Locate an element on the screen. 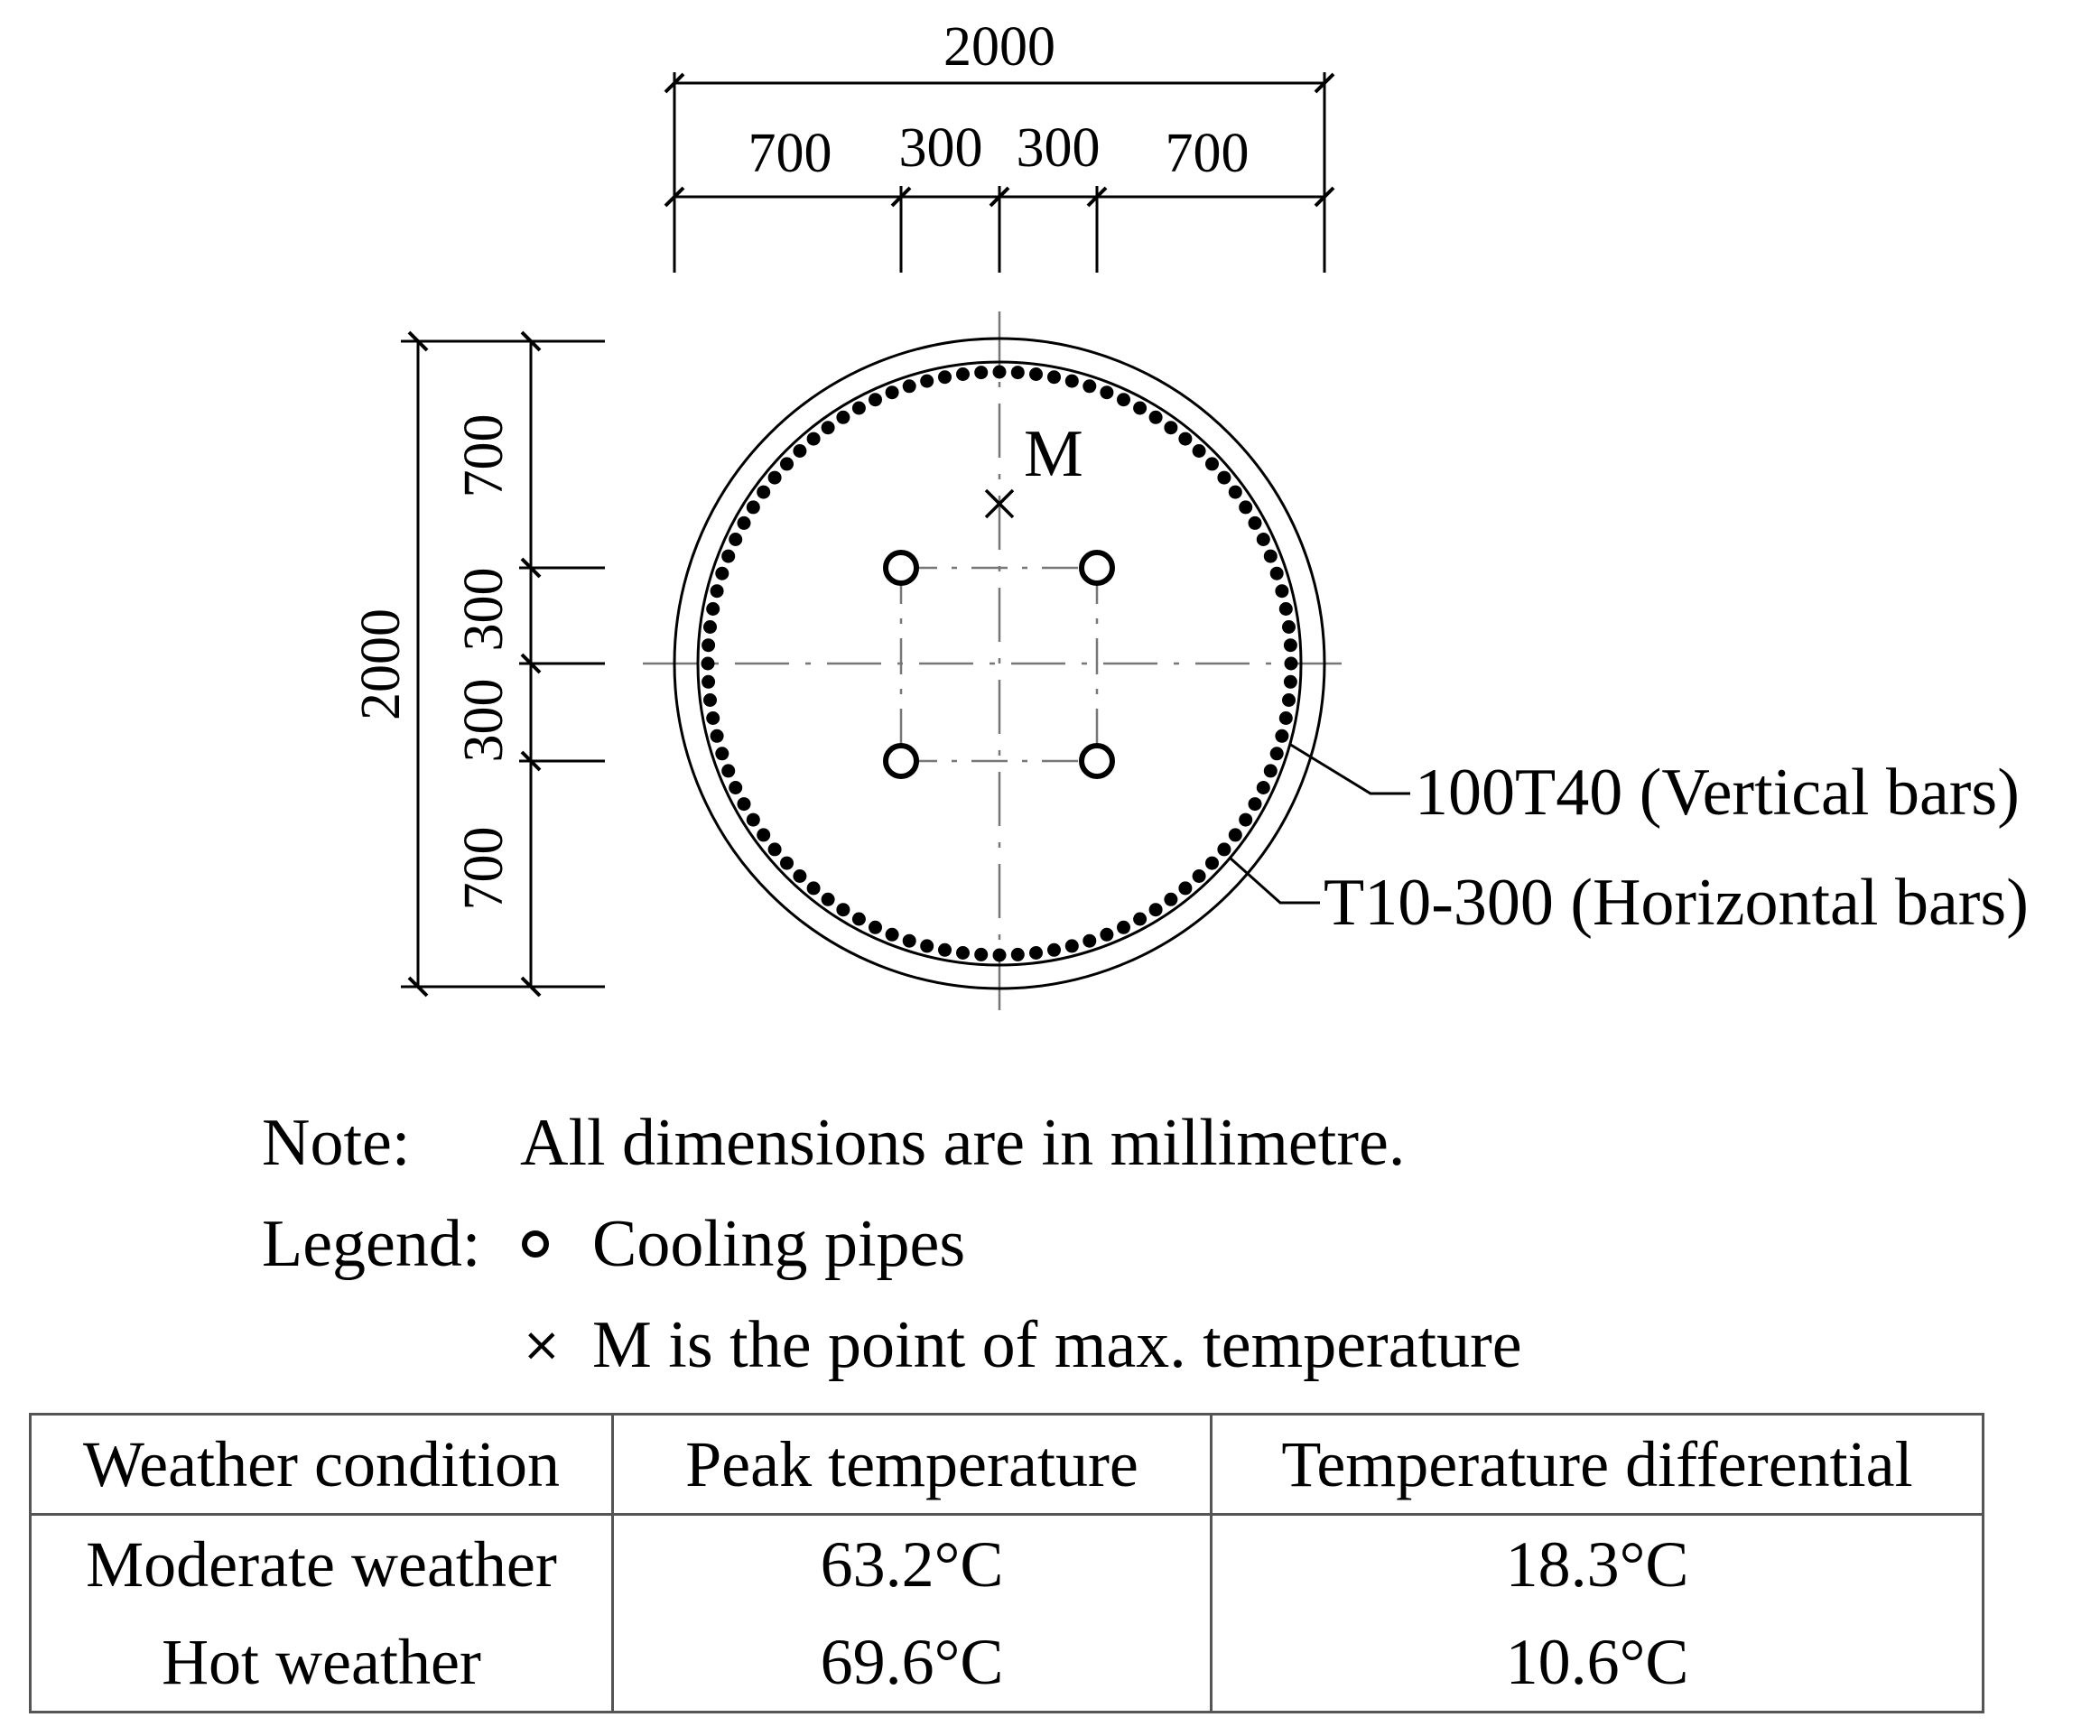 The width and height of the screenshot is (2100, 1736). cell-peak: 63.2°C is located at coordinates (912, 1563).